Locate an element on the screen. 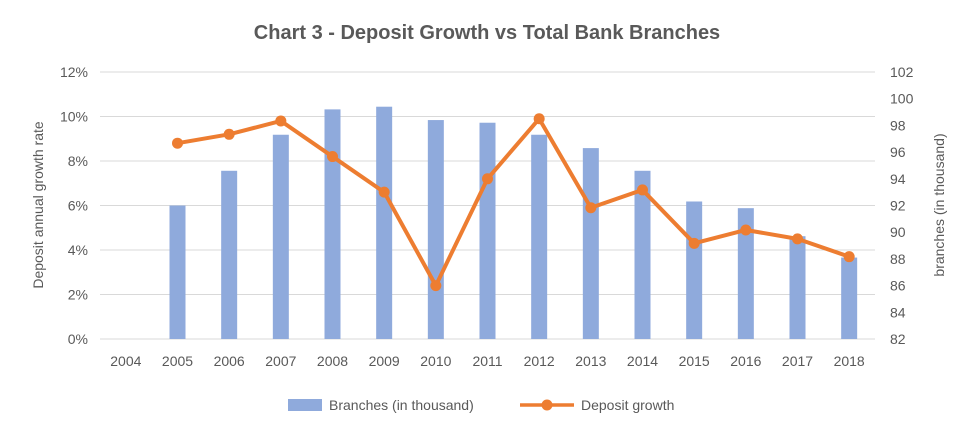 Image resolution: width=974 pixels, height=433 pixels. legend-marker-deposit is located at coordinates (547, 405).